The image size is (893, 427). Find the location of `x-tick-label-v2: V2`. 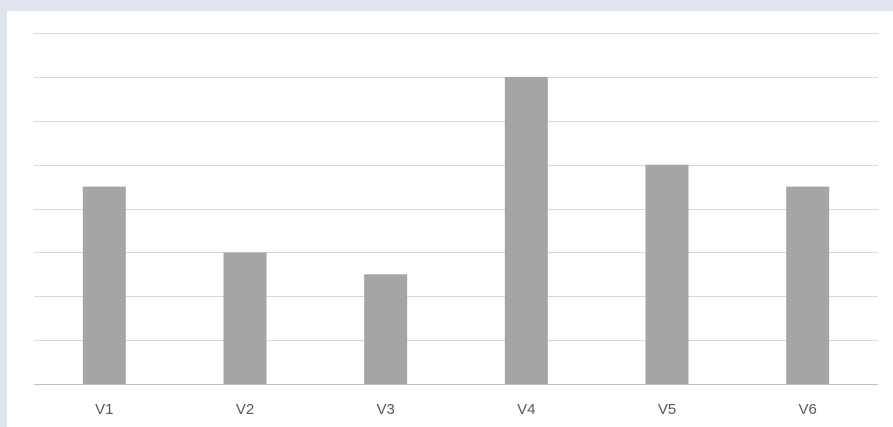

x-tick-label-v2: V2 is located at coordinates (245, 409).